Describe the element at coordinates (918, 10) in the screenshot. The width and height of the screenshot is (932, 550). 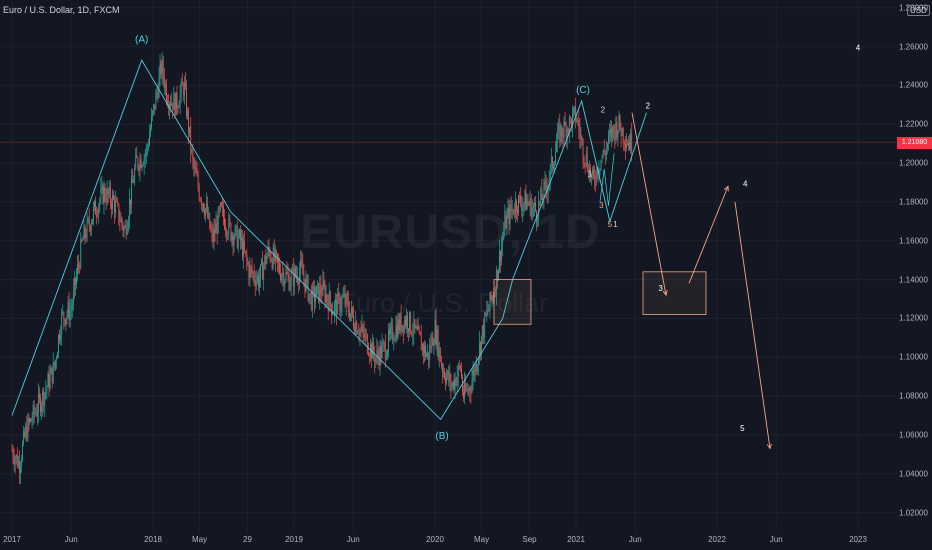
I see `currency-badge: USD` at that location.